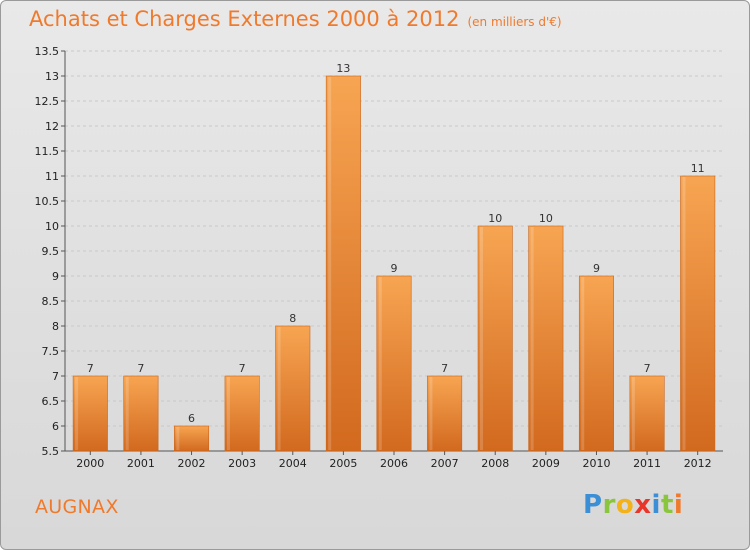 The width and height of the screenshot is (750, 550). Describe the element at coordinates (52, 76) in the screenshot. I see `y-tick-label: 13` at that location.